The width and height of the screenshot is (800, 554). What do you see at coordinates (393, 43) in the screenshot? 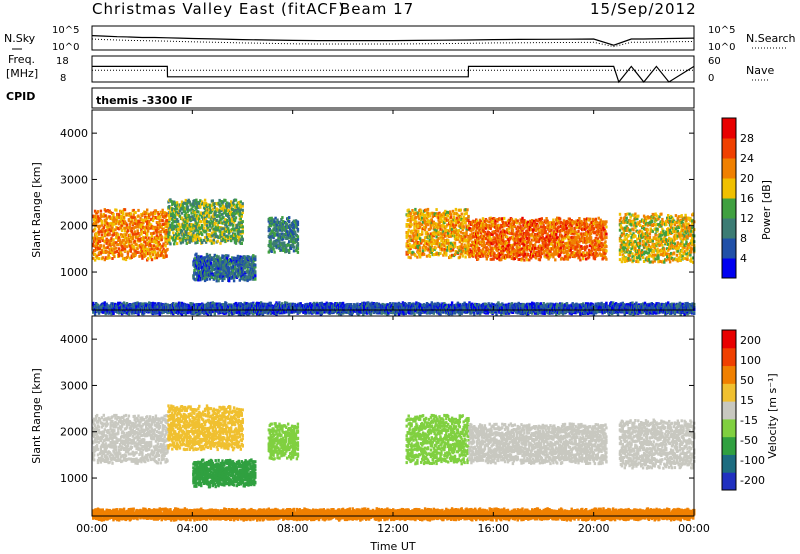
I see `nsearch-series-line` at bounding box center [393, 43].